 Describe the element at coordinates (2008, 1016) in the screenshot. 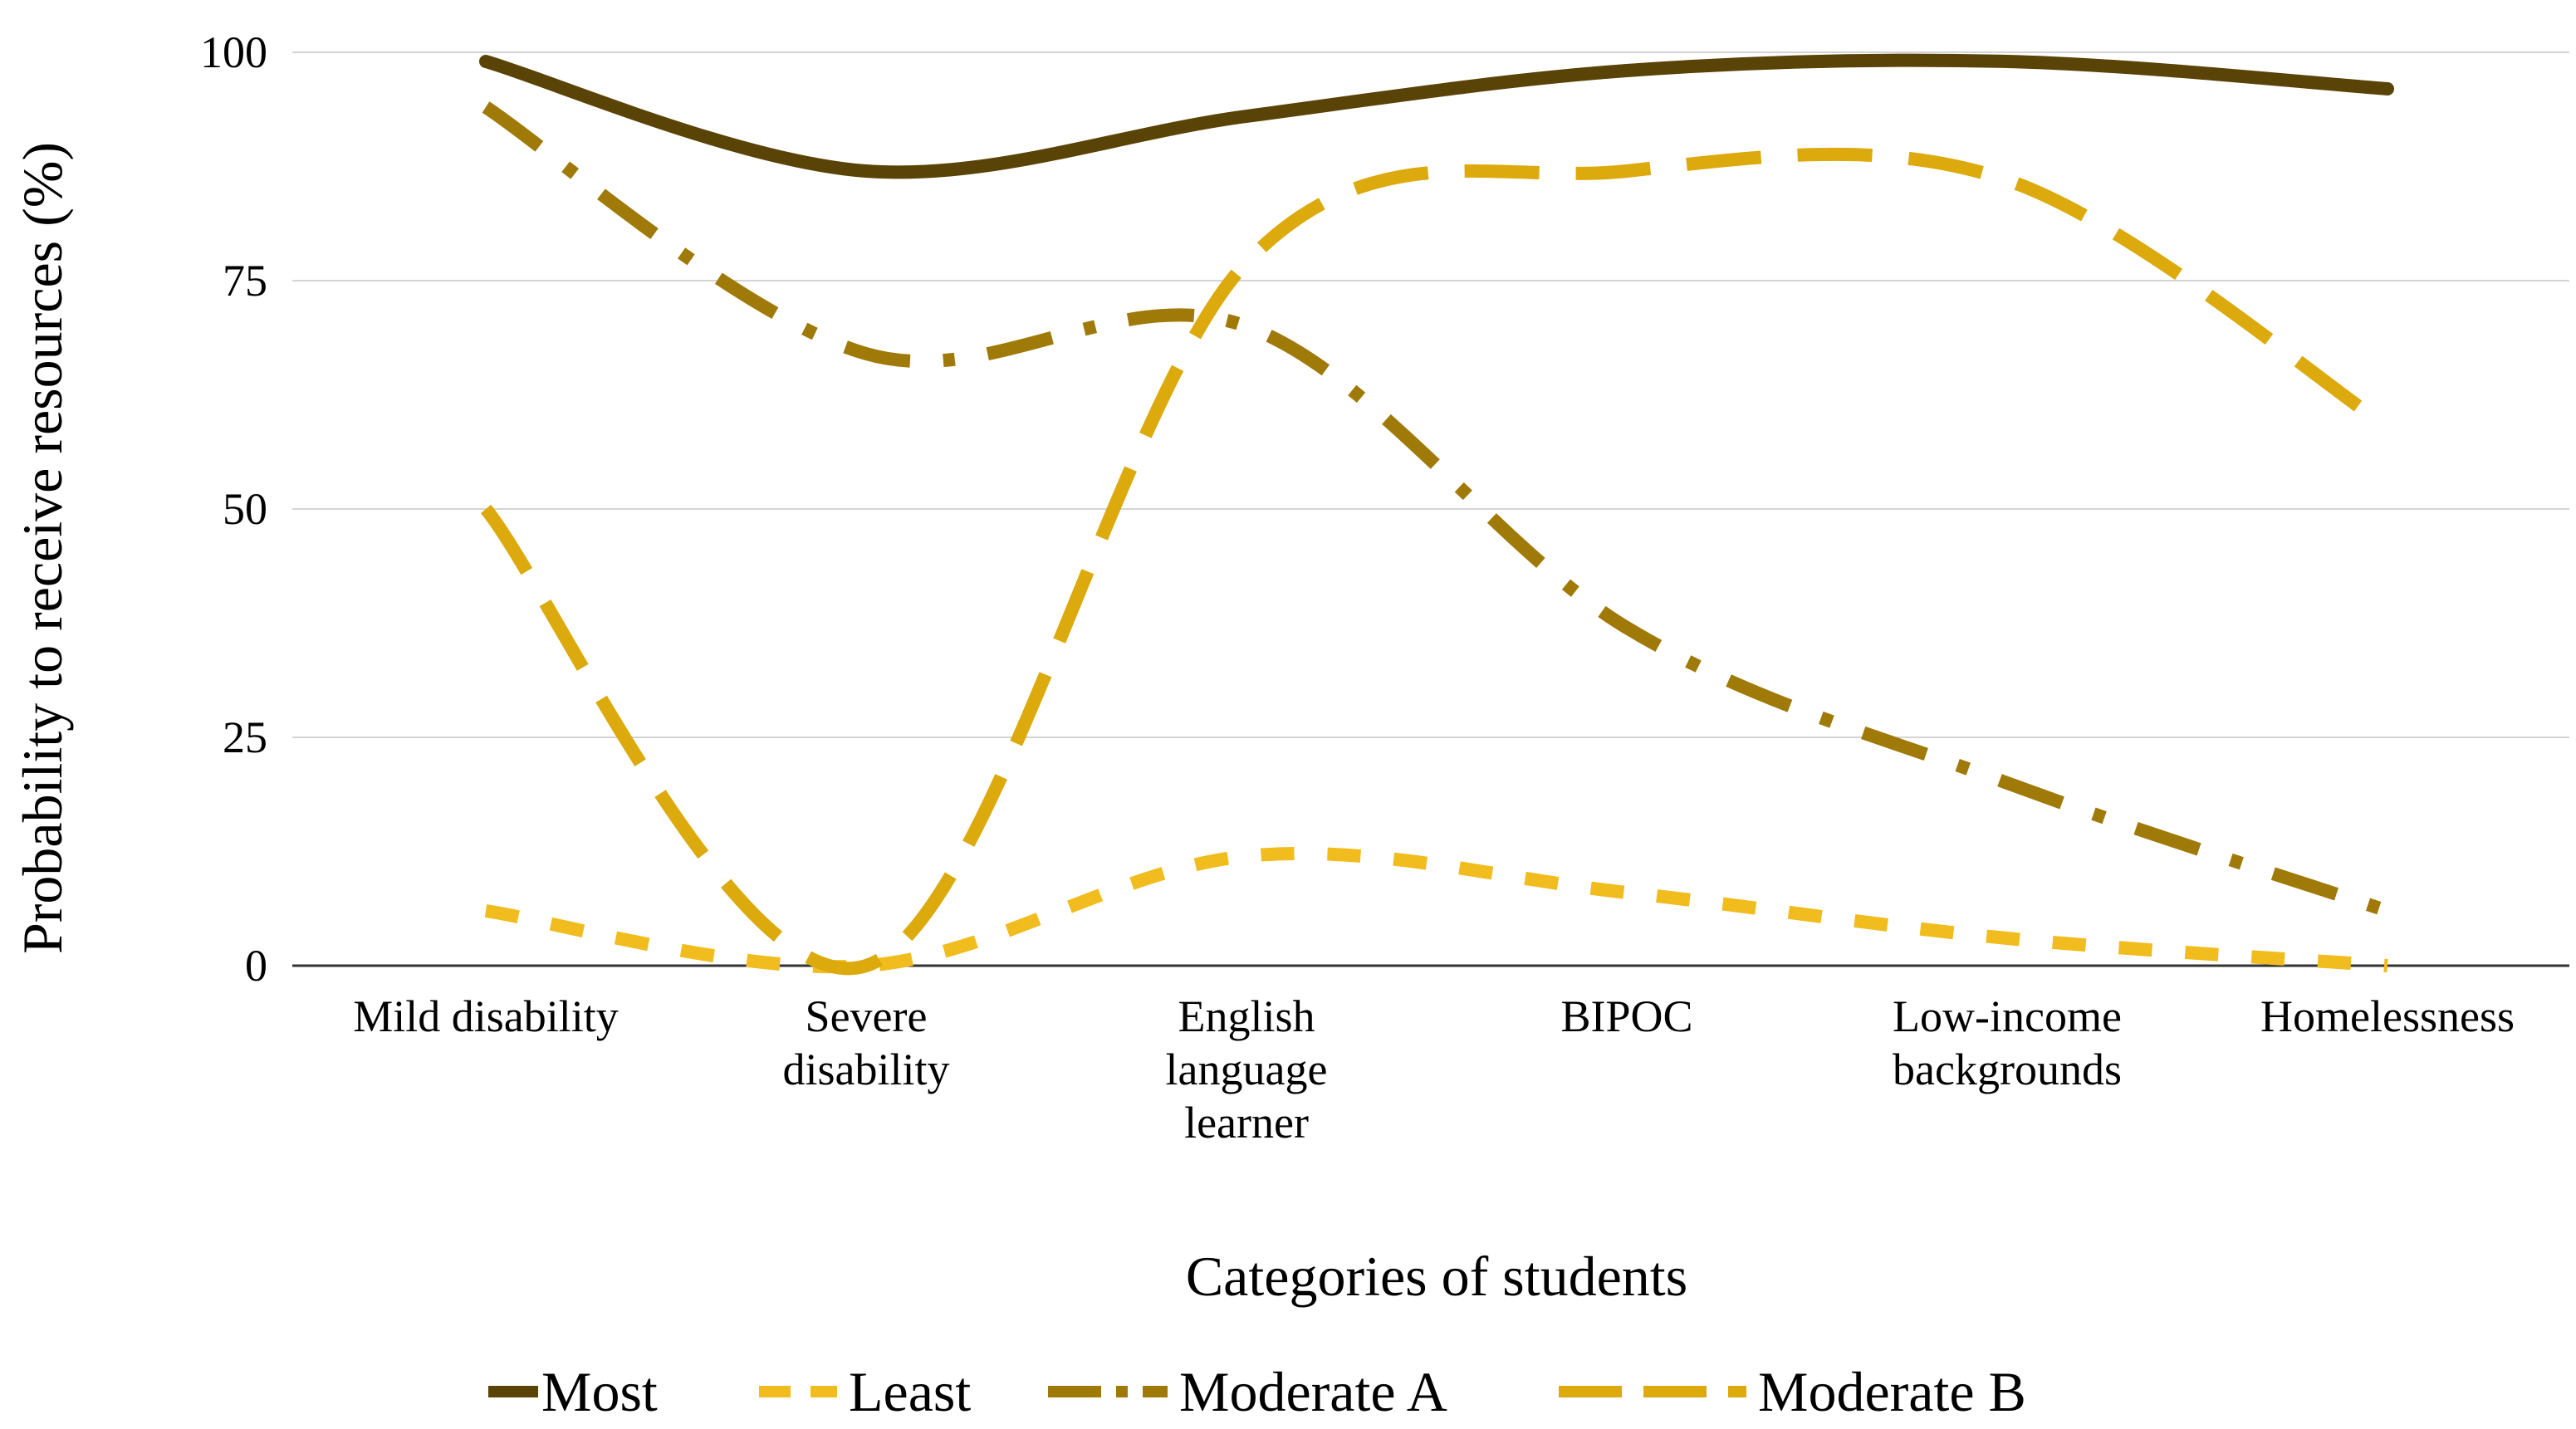

I see `x-tick-label-line: Low-income` at that location.